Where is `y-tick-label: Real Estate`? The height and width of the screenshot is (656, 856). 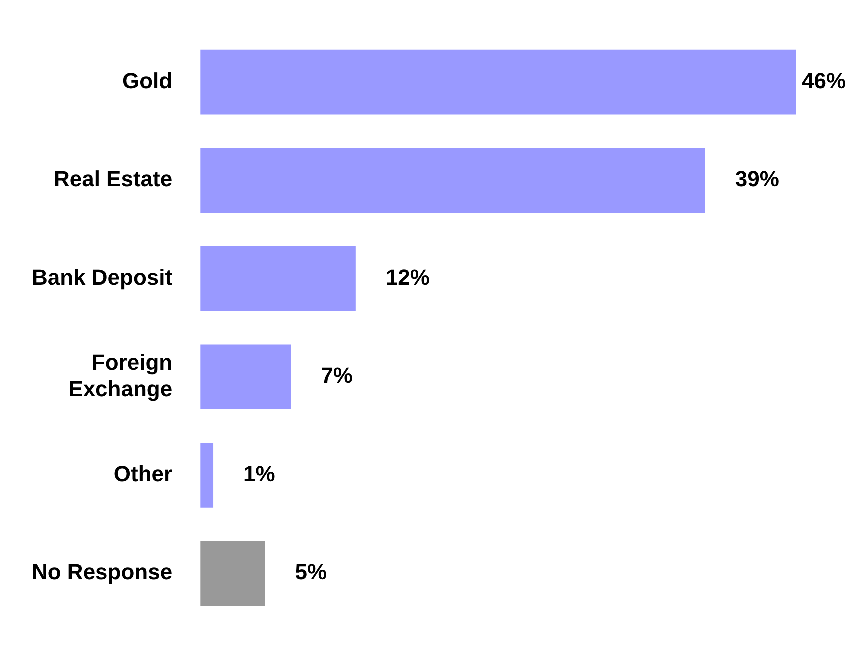 y-tick-label: Real Estate is located at coordinates (113, 179).